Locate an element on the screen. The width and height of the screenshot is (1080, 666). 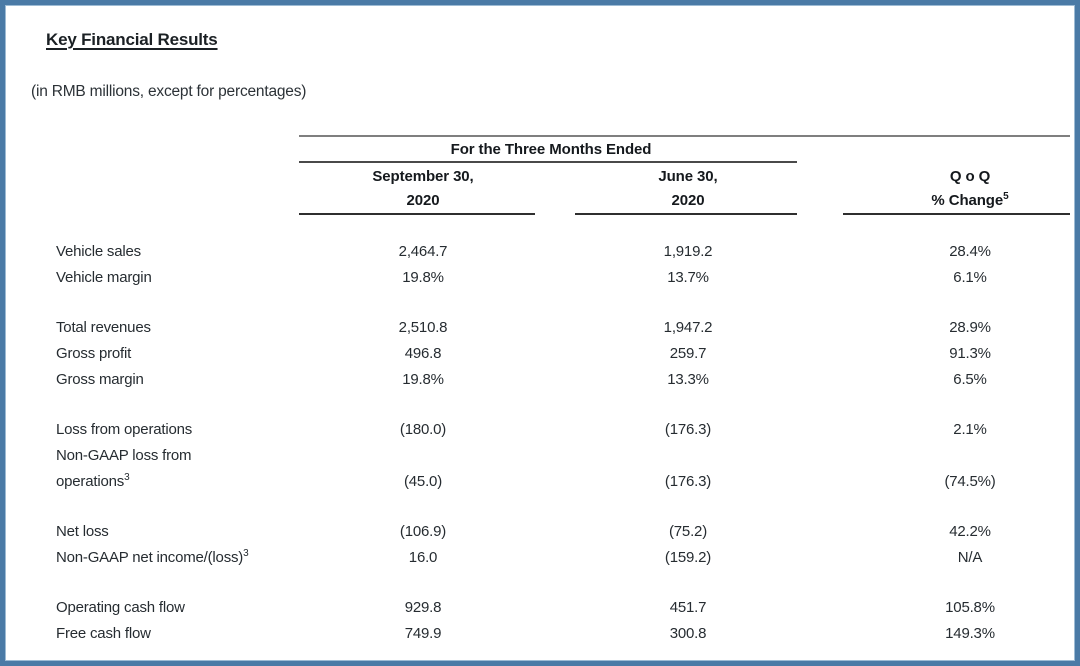
row-label: Total revenues is located at coordinates (103, 327).